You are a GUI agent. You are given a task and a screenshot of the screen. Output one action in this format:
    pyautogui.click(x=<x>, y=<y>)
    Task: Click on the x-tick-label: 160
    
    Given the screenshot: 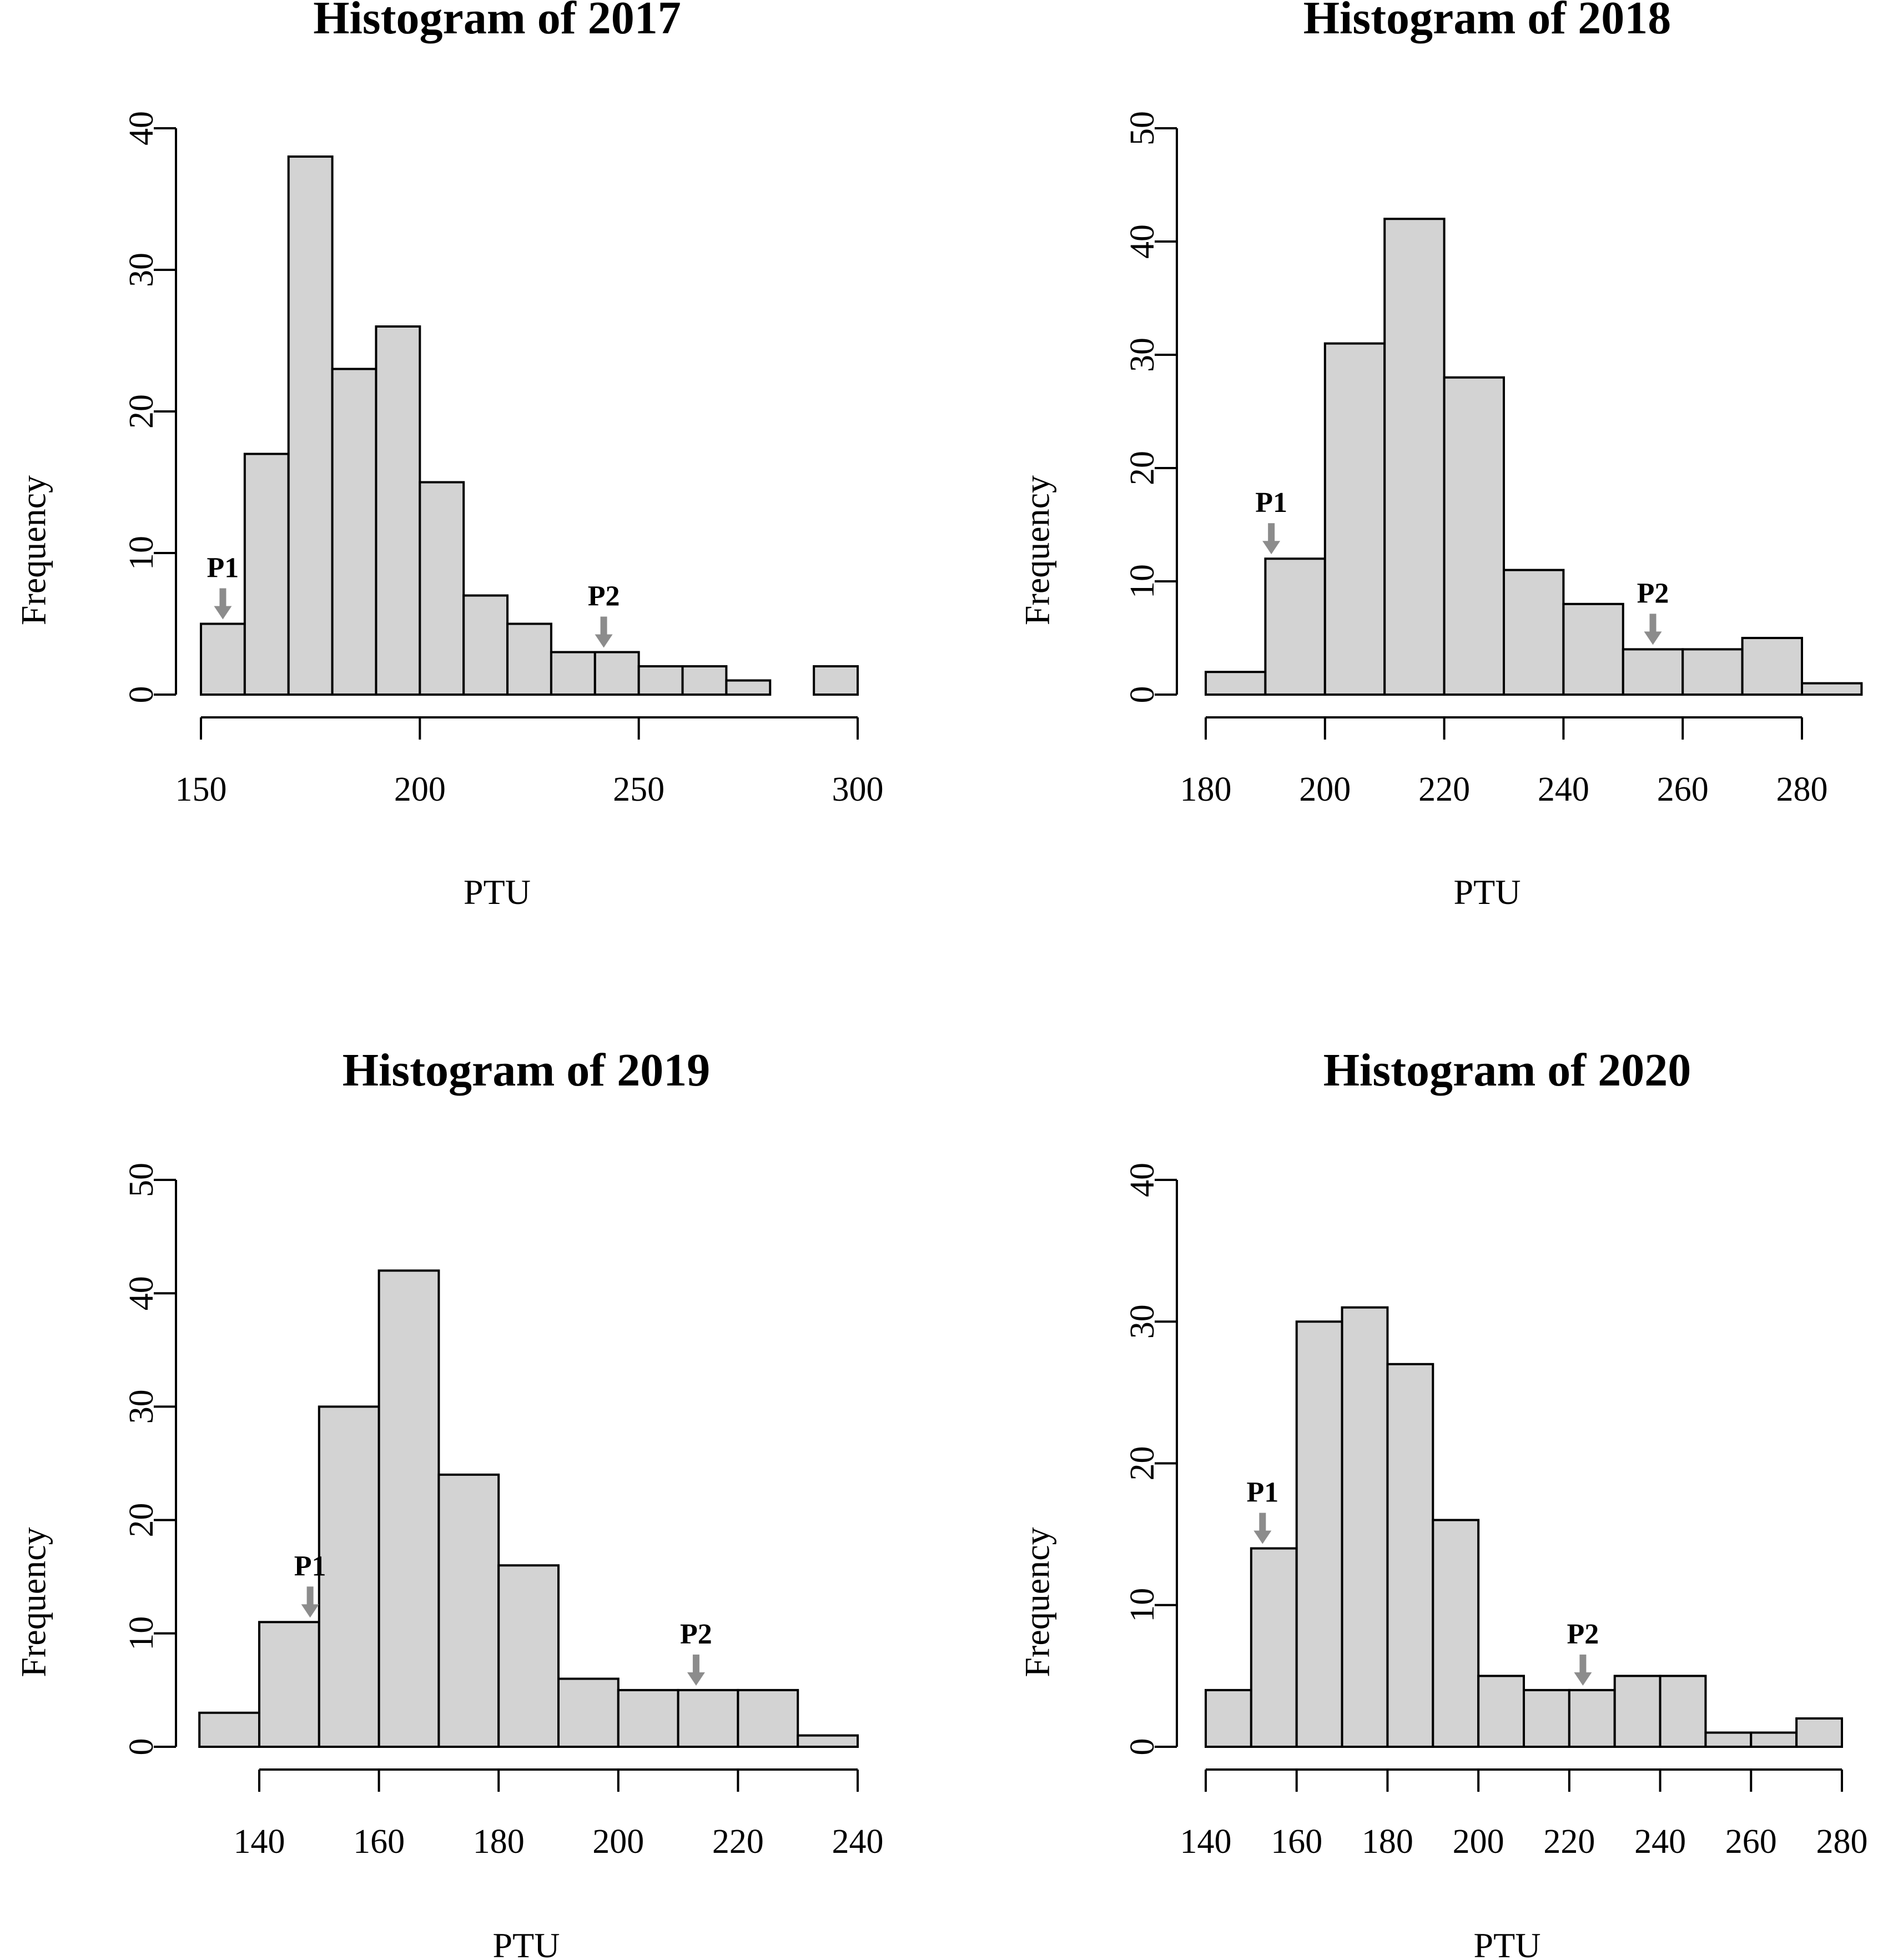 What is the action you would take?
    pyautogui.click(x=1296, y=1842)
    